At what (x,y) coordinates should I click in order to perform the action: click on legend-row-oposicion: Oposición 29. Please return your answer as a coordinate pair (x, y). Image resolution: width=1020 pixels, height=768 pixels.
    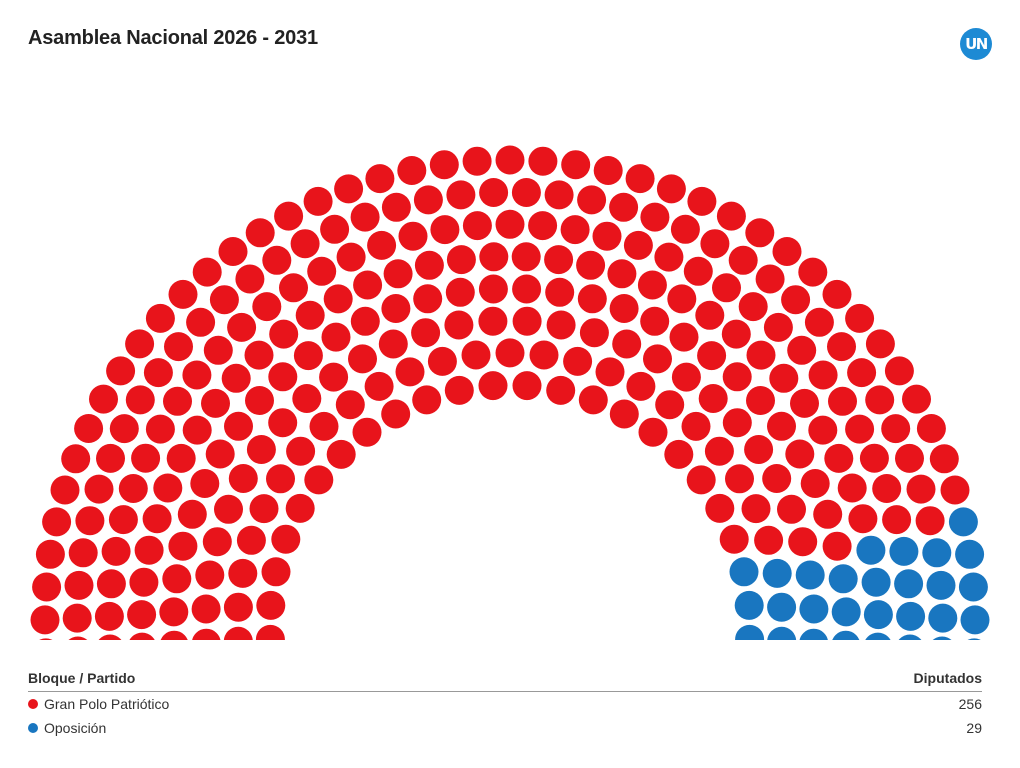
    Looking at the image, I should click on (505, 728).